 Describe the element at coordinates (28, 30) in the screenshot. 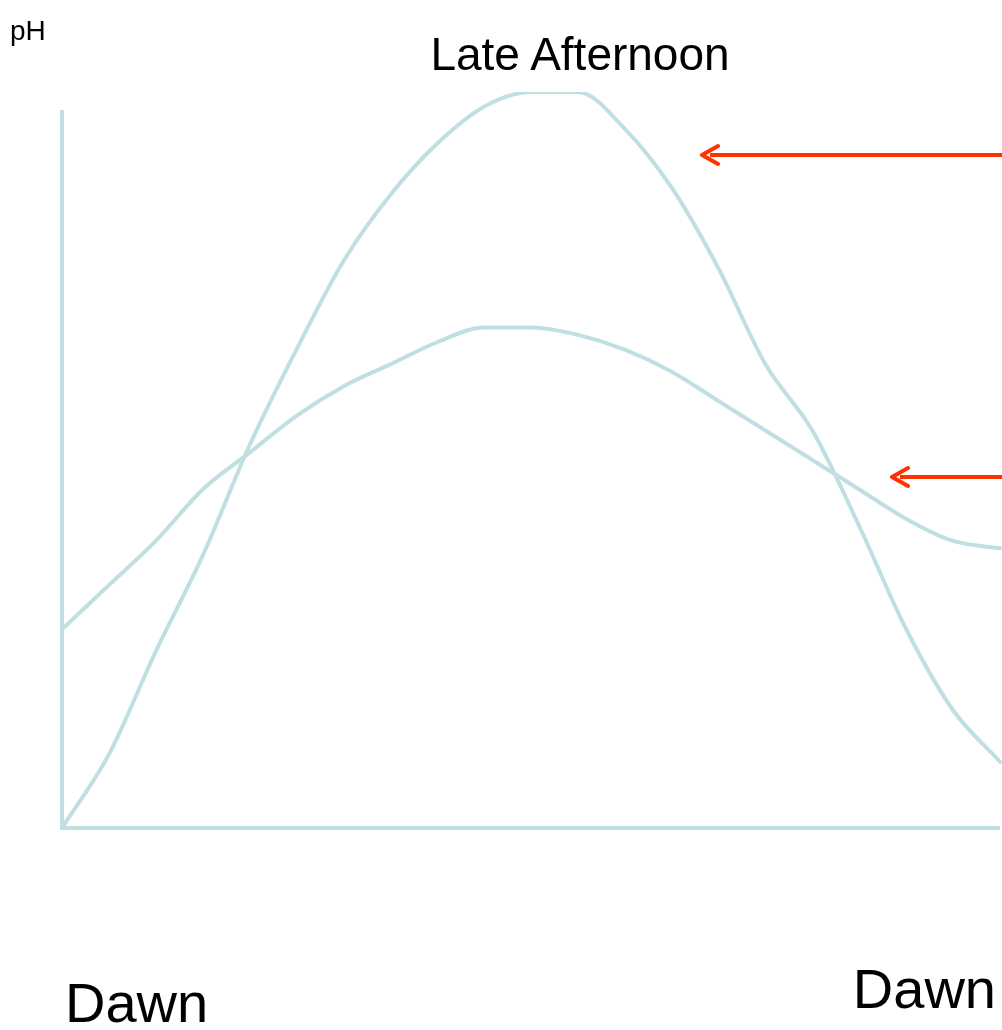

I see `y-axis-title: pH` at that location.